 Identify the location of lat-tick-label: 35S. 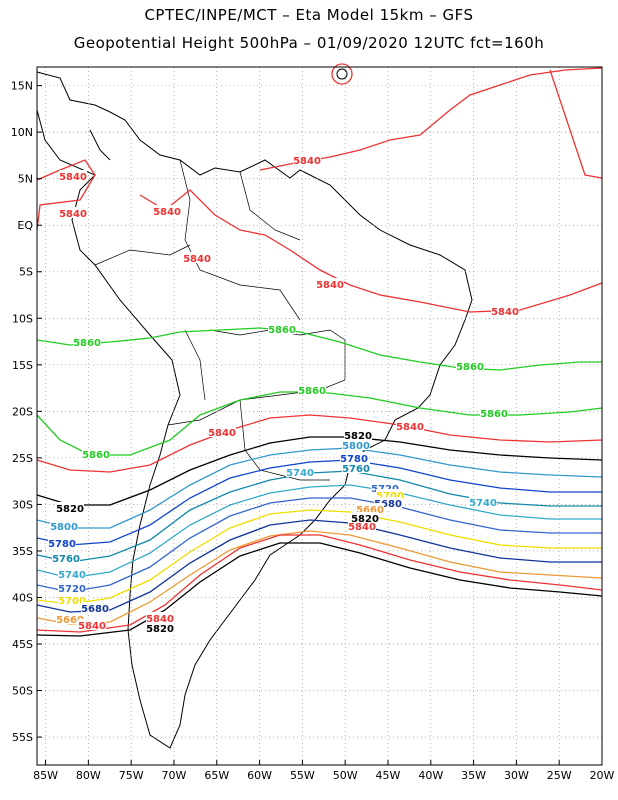
(22, 551).